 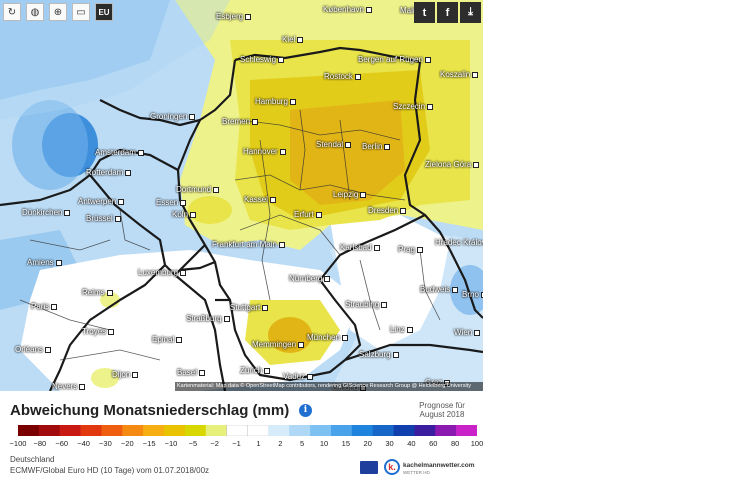 I want to click on legend-tick-label: −30, so click(x=105, y=443).